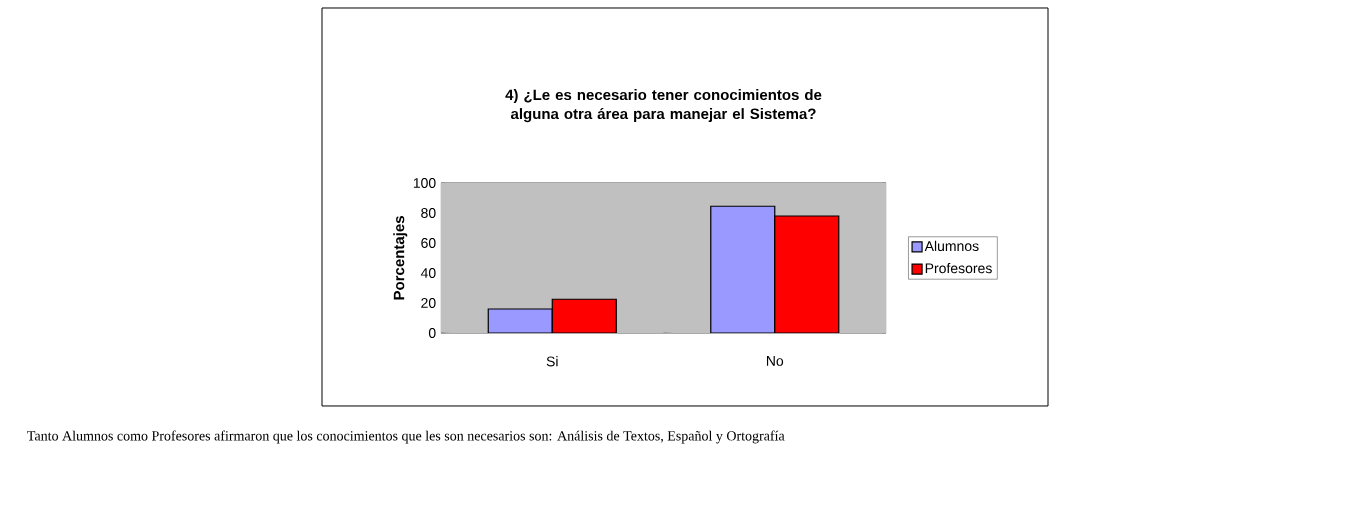 The width and height of the screenshot is (1362, 515). What do you see at coordinates (424, 183) in the screenshot?
I see `y-tick-label: 100` at bounding box center [424, 183].